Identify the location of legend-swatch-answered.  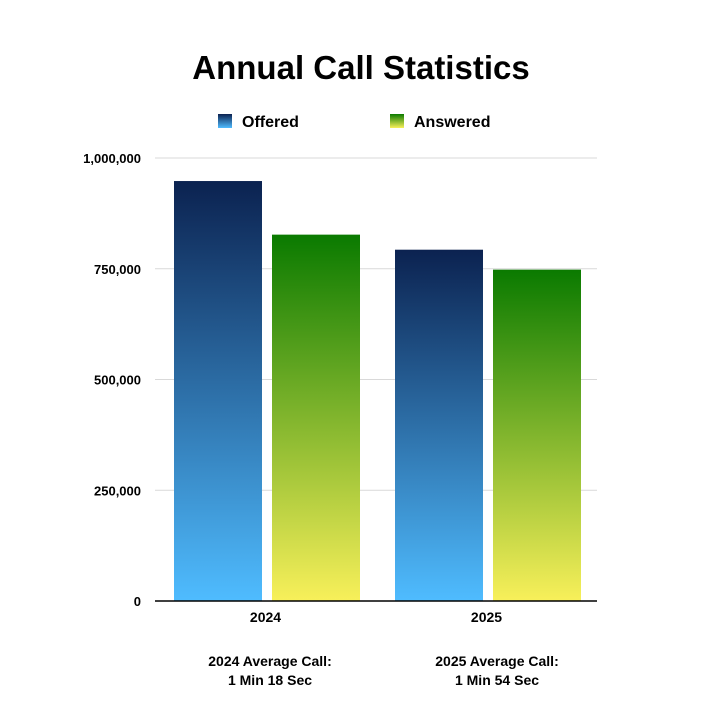
(397, 121).